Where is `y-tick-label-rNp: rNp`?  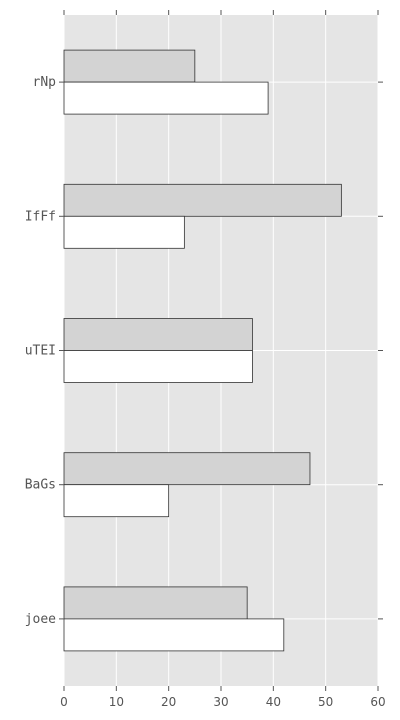
y-tick-label-rNp: rNp is located at coordinates (45, 82).